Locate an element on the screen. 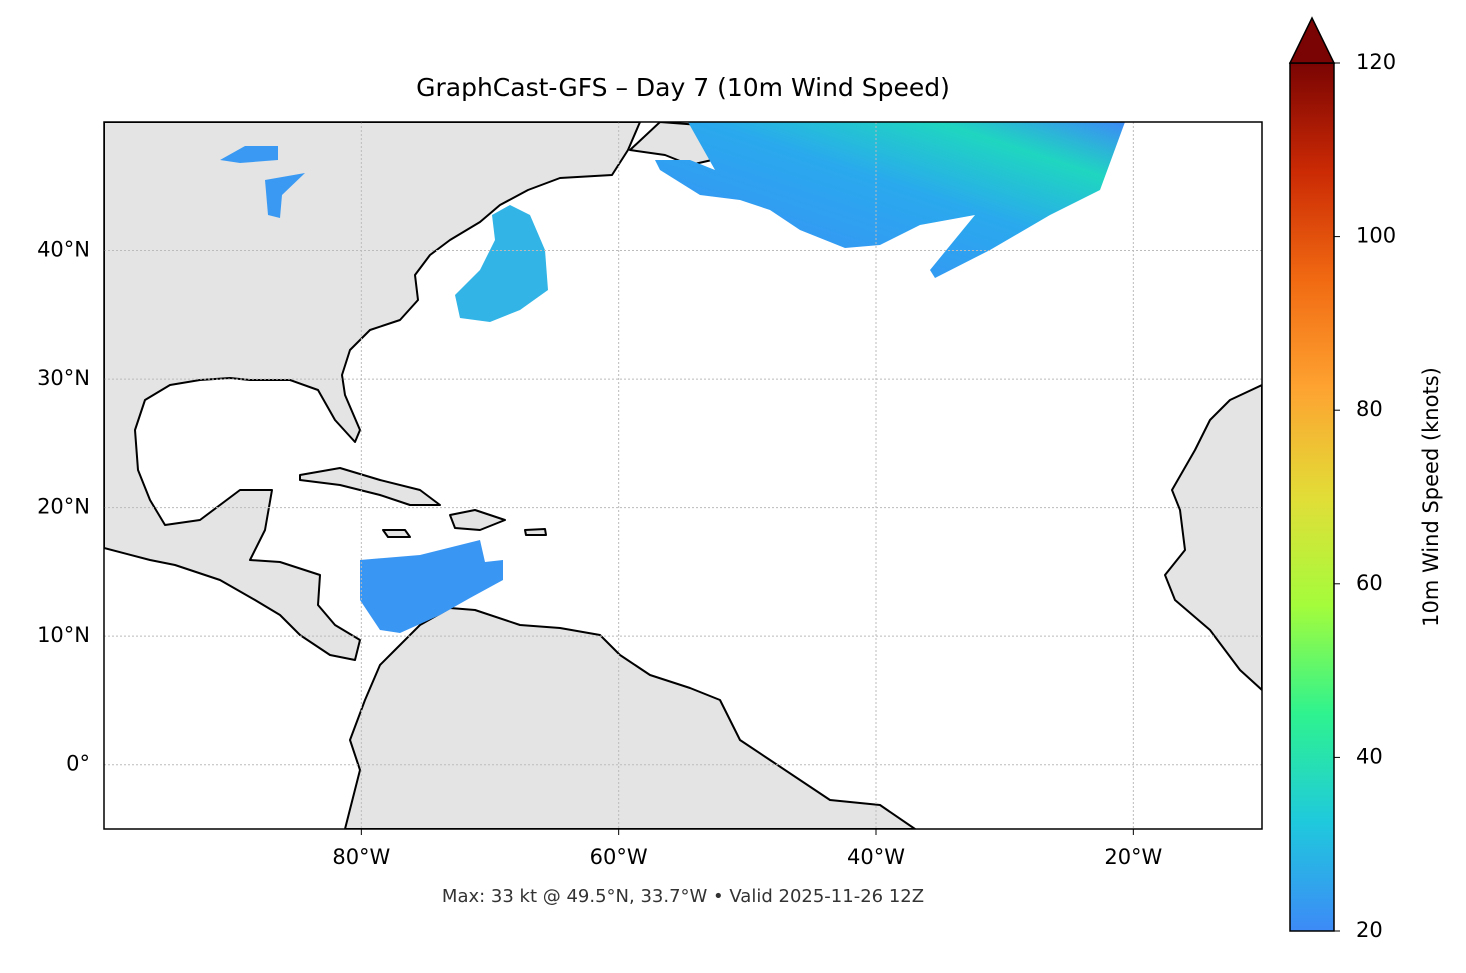  y-tick-label: 30°N is located at coordinates (63, 378).